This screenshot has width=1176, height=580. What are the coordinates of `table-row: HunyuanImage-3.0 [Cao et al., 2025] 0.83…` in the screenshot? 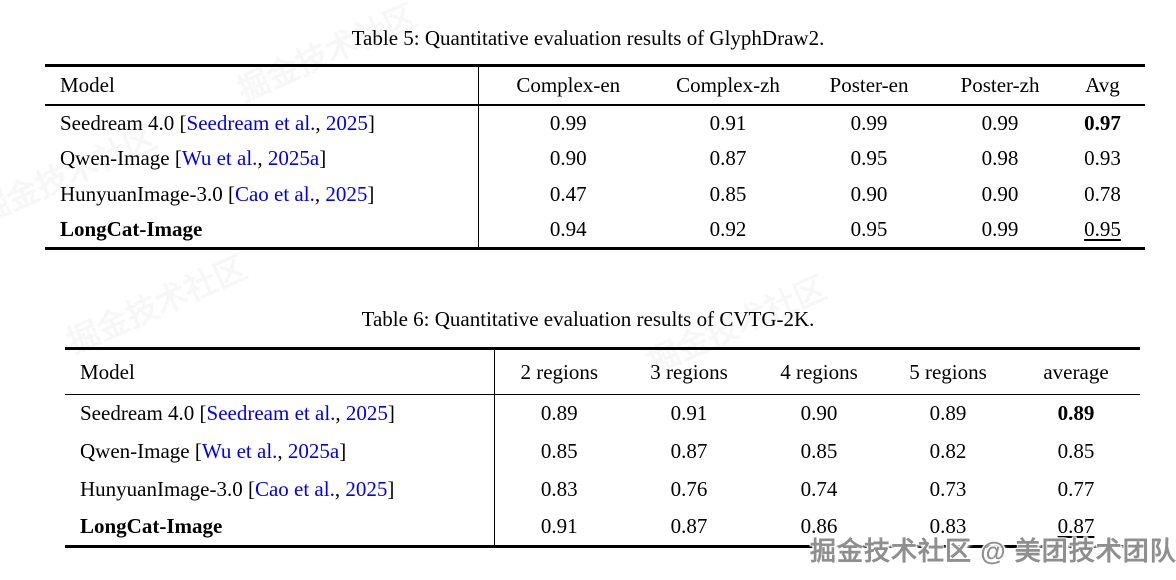 It's located at (602, 489).